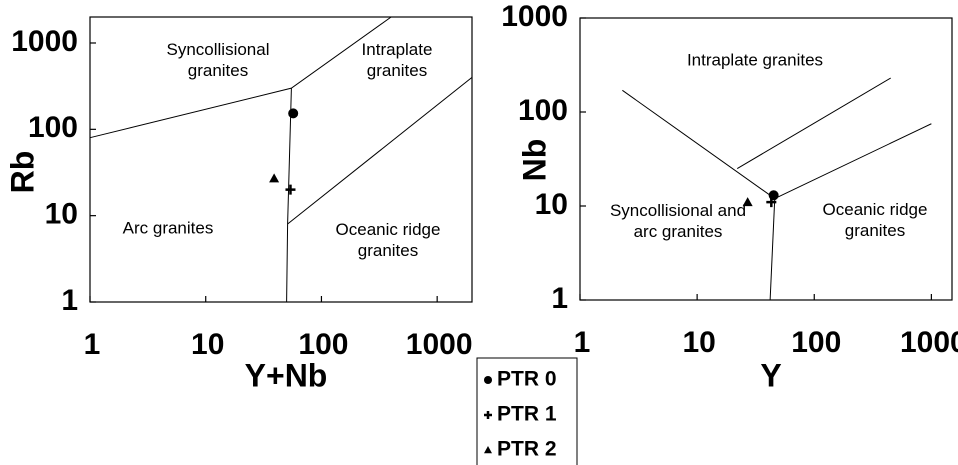  Describe the element at coordinates (527, 379) in the screenshot. I see `legend-label: PTR 0` at that location.